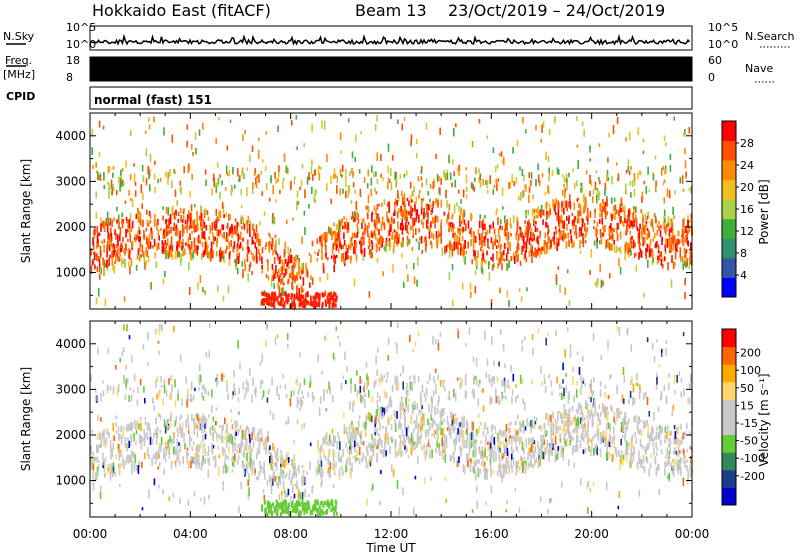  Describe the element at coordinates (770, 36) in the screenshot. I see `nsearch-label: N.Search` at that location.